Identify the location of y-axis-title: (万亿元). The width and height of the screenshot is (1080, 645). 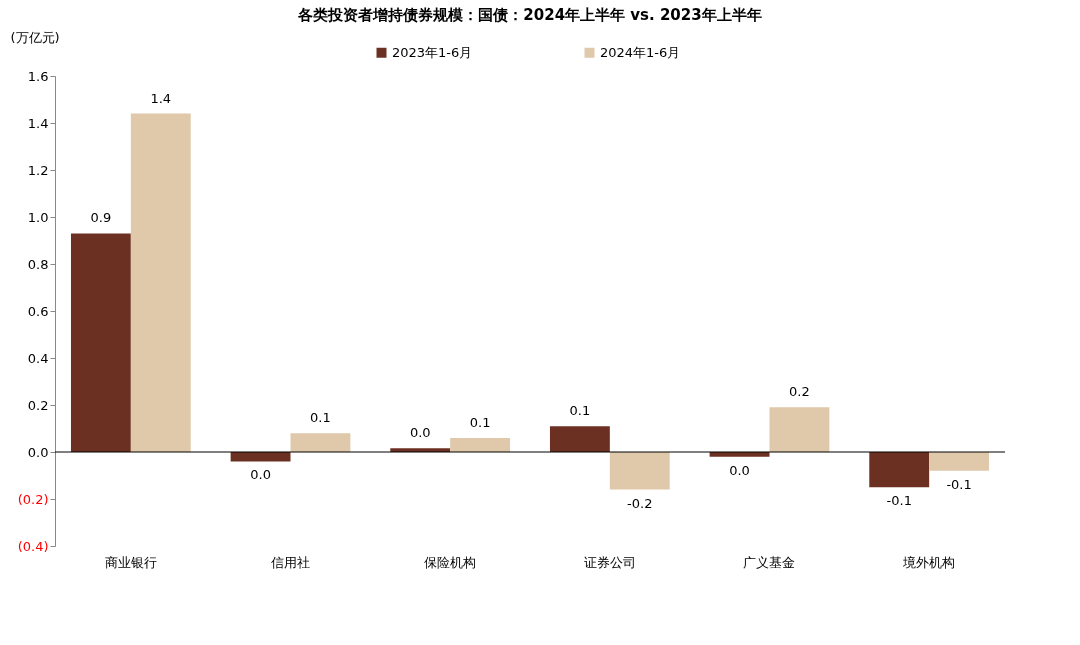
(35, 37).